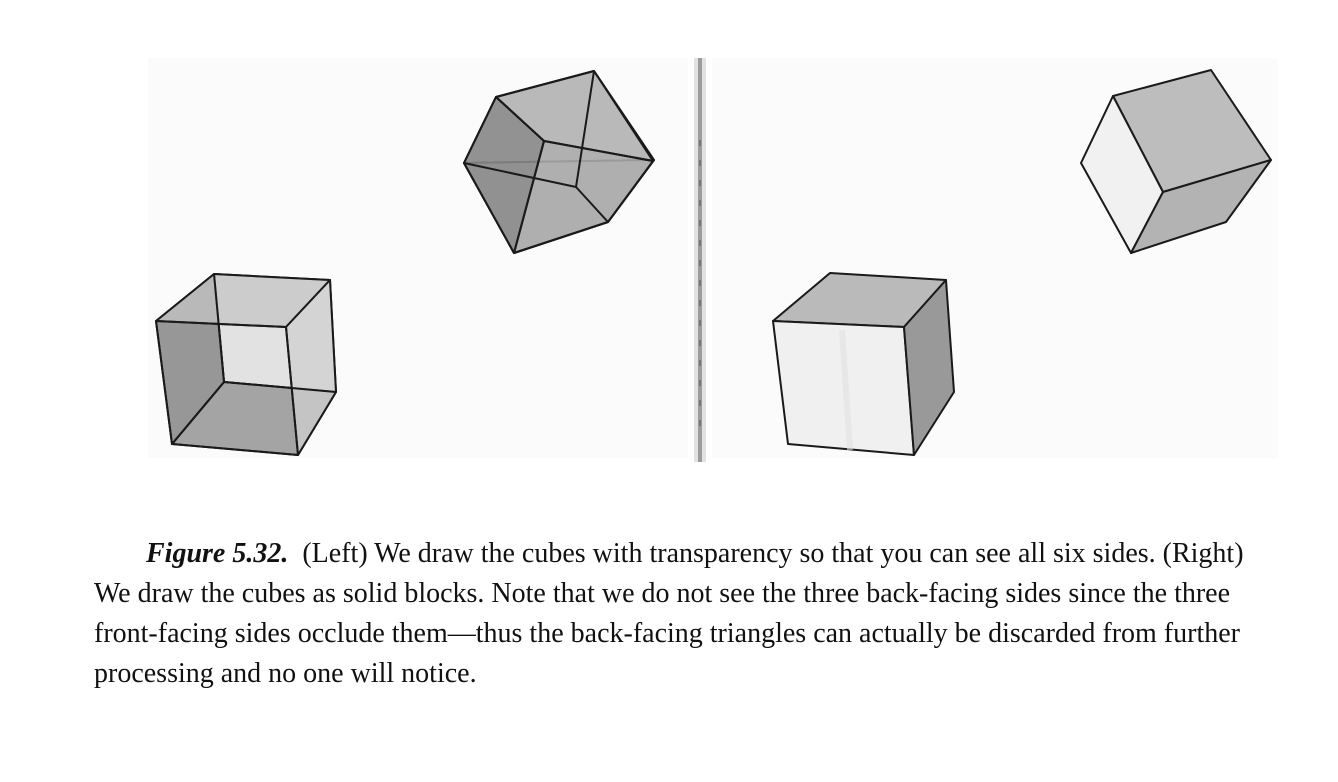 This screenshot has width=1338, height=782. I want to click on figure-label: Figure 5.32., so click(217, 553).